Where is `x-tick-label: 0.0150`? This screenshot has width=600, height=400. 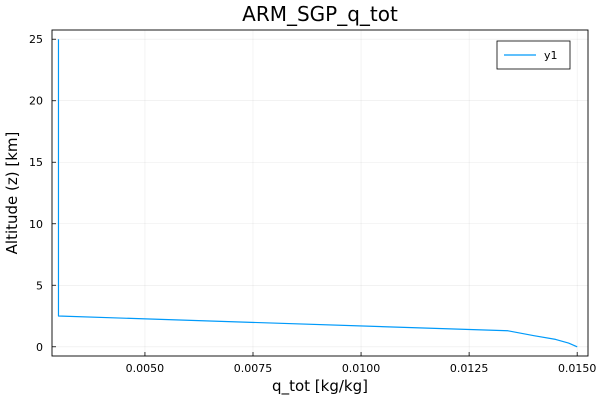
x-tick-label: 0.0150 is located at coordinates (577, 368).